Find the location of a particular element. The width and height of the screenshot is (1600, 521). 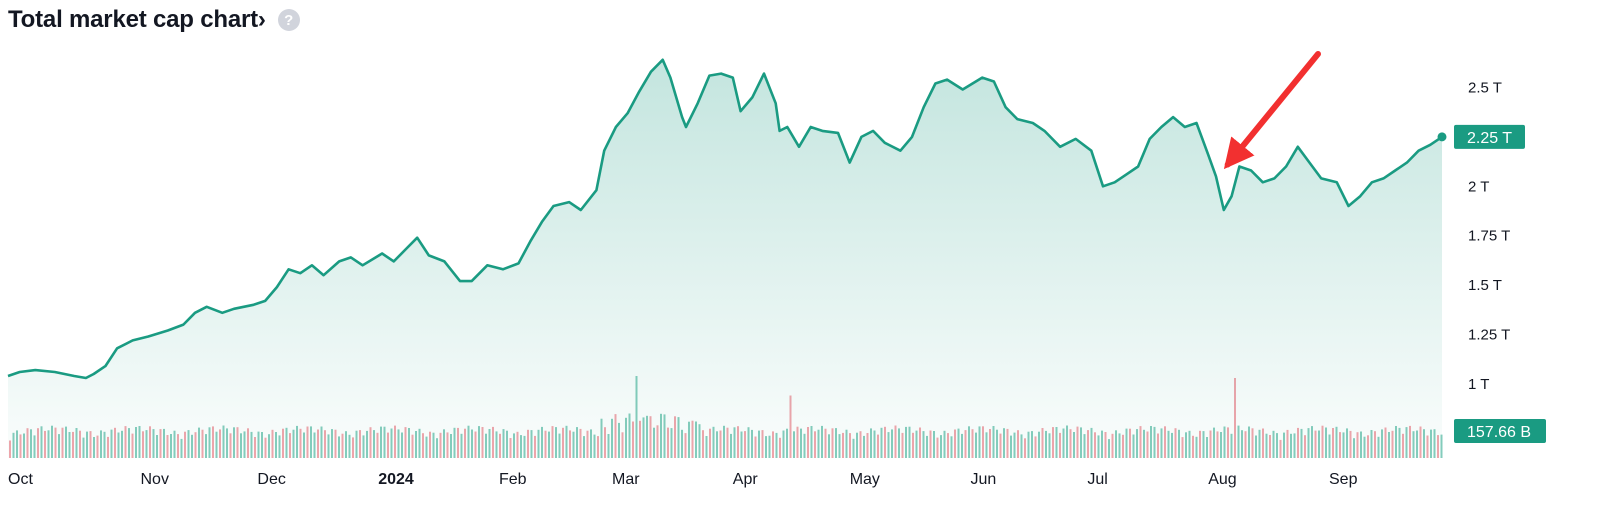

last-value-badge: 2.25 T is located at coordinates (1489, 136).